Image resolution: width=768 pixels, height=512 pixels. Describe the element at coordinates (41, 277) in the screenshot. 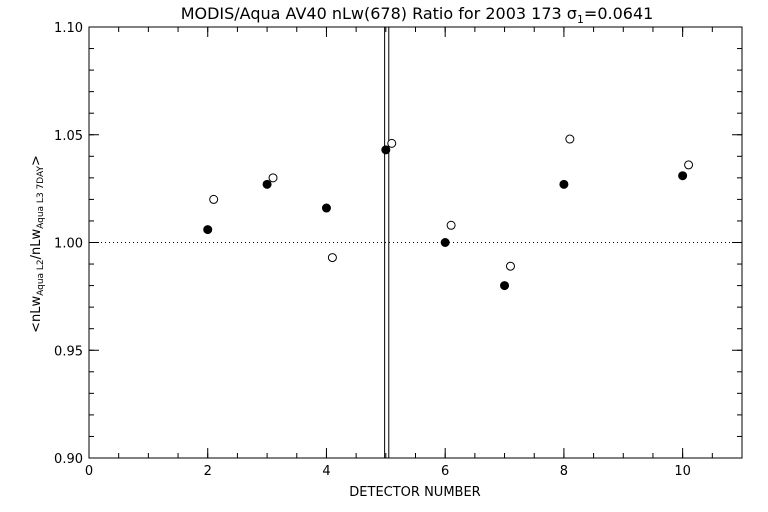

I see `y-axis-label-sub1: Aqua L2` at that location.